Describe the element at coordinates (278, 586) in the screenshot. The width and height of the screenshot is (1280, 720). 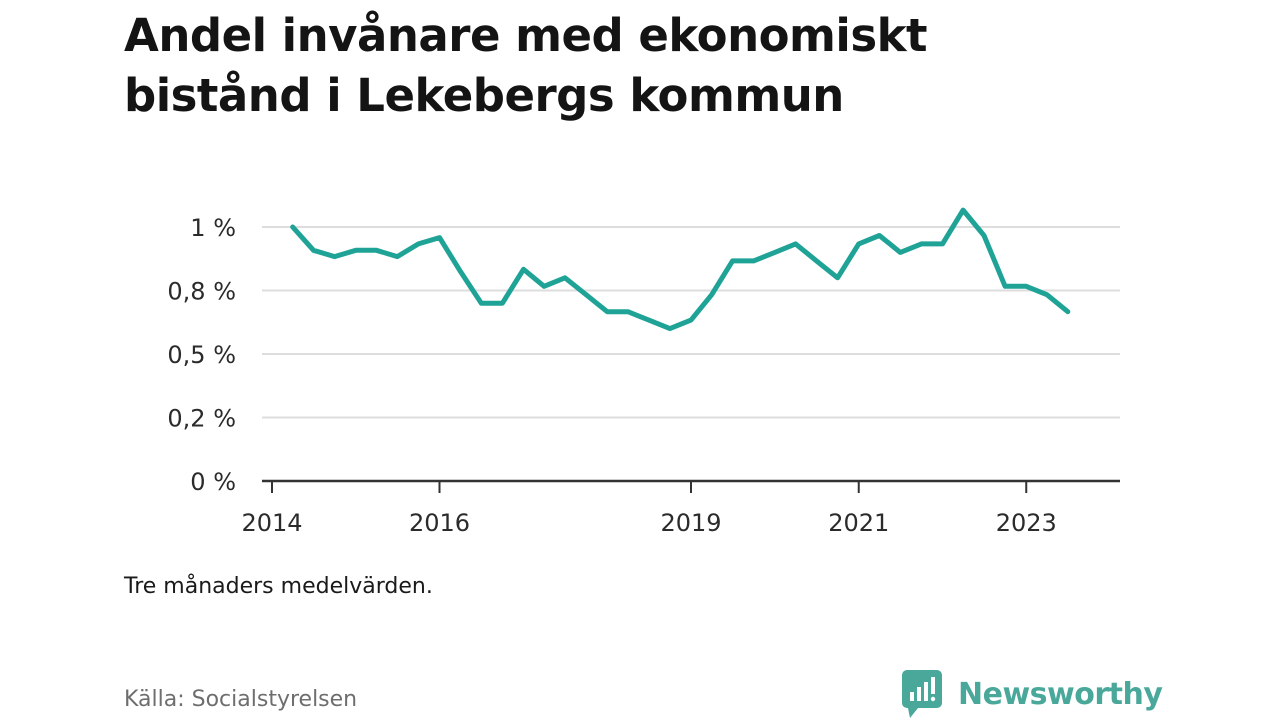
I see `chart-note: Tre månaders medelvärden.` at that location.